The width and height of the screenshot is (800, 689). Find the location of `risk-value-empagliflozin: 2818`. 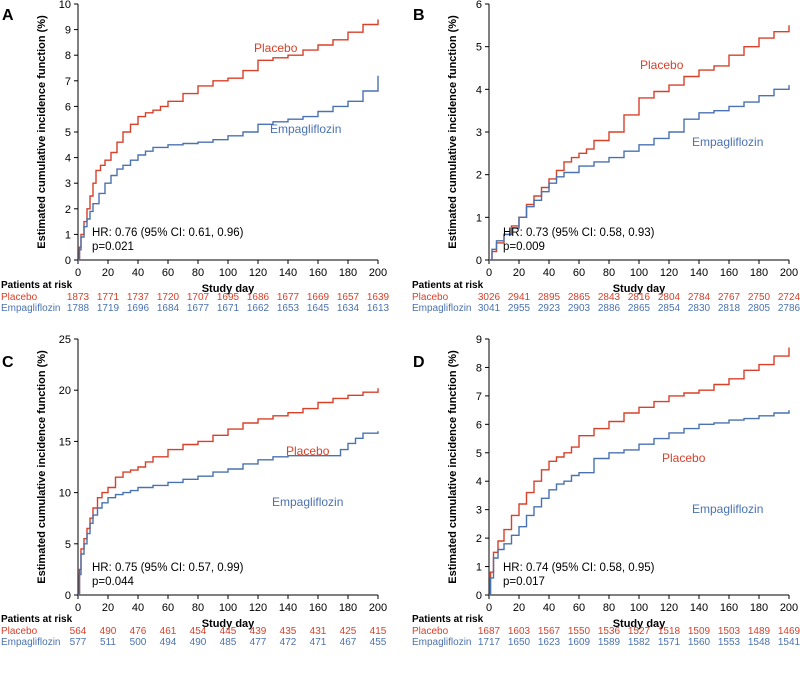

risk-value-empagliflozin: 2818 is located at coordinates (729, 308).